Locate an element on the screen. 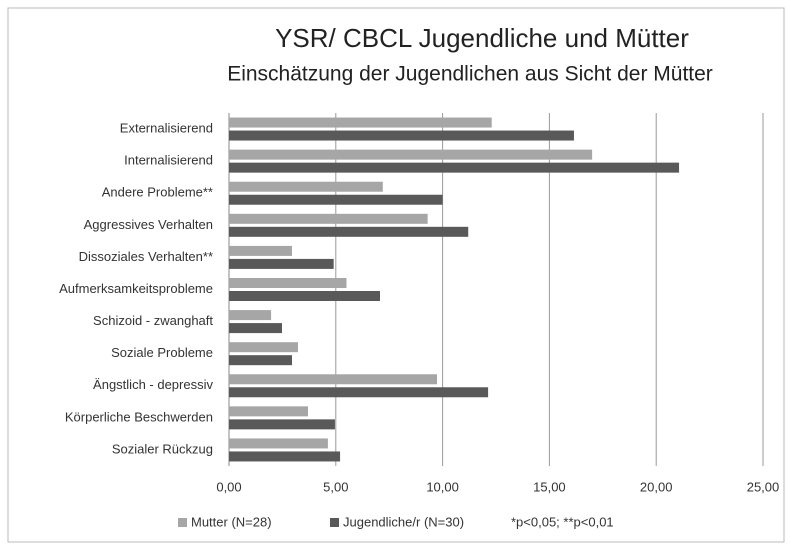  x-tick-label: 5,00 is located at coordinates (335, 486).